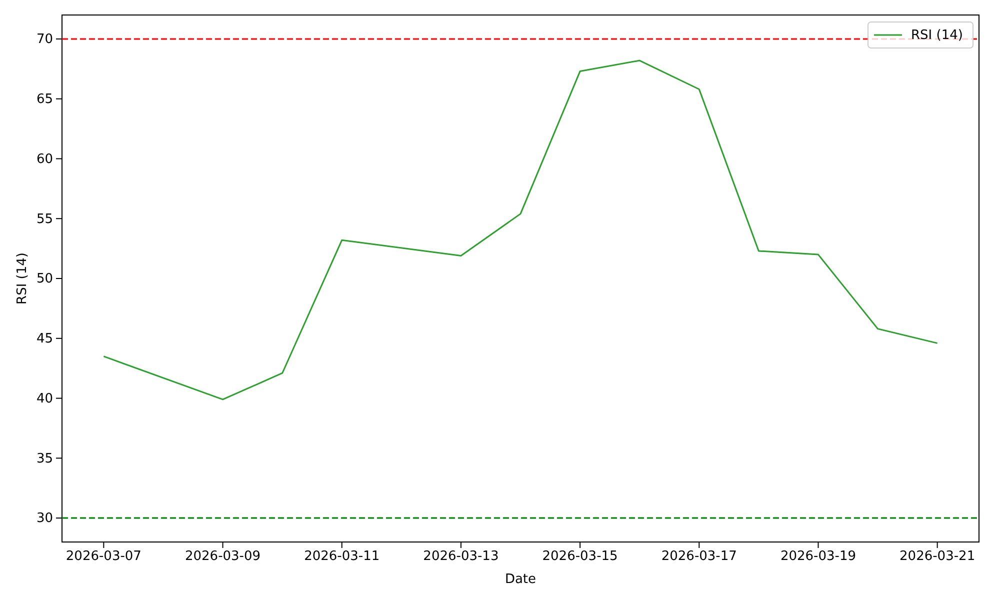 Image resolution: width=1000 pixels, height=600 pixels. I want to click on y-tick-label: 50, so click(44, 279).